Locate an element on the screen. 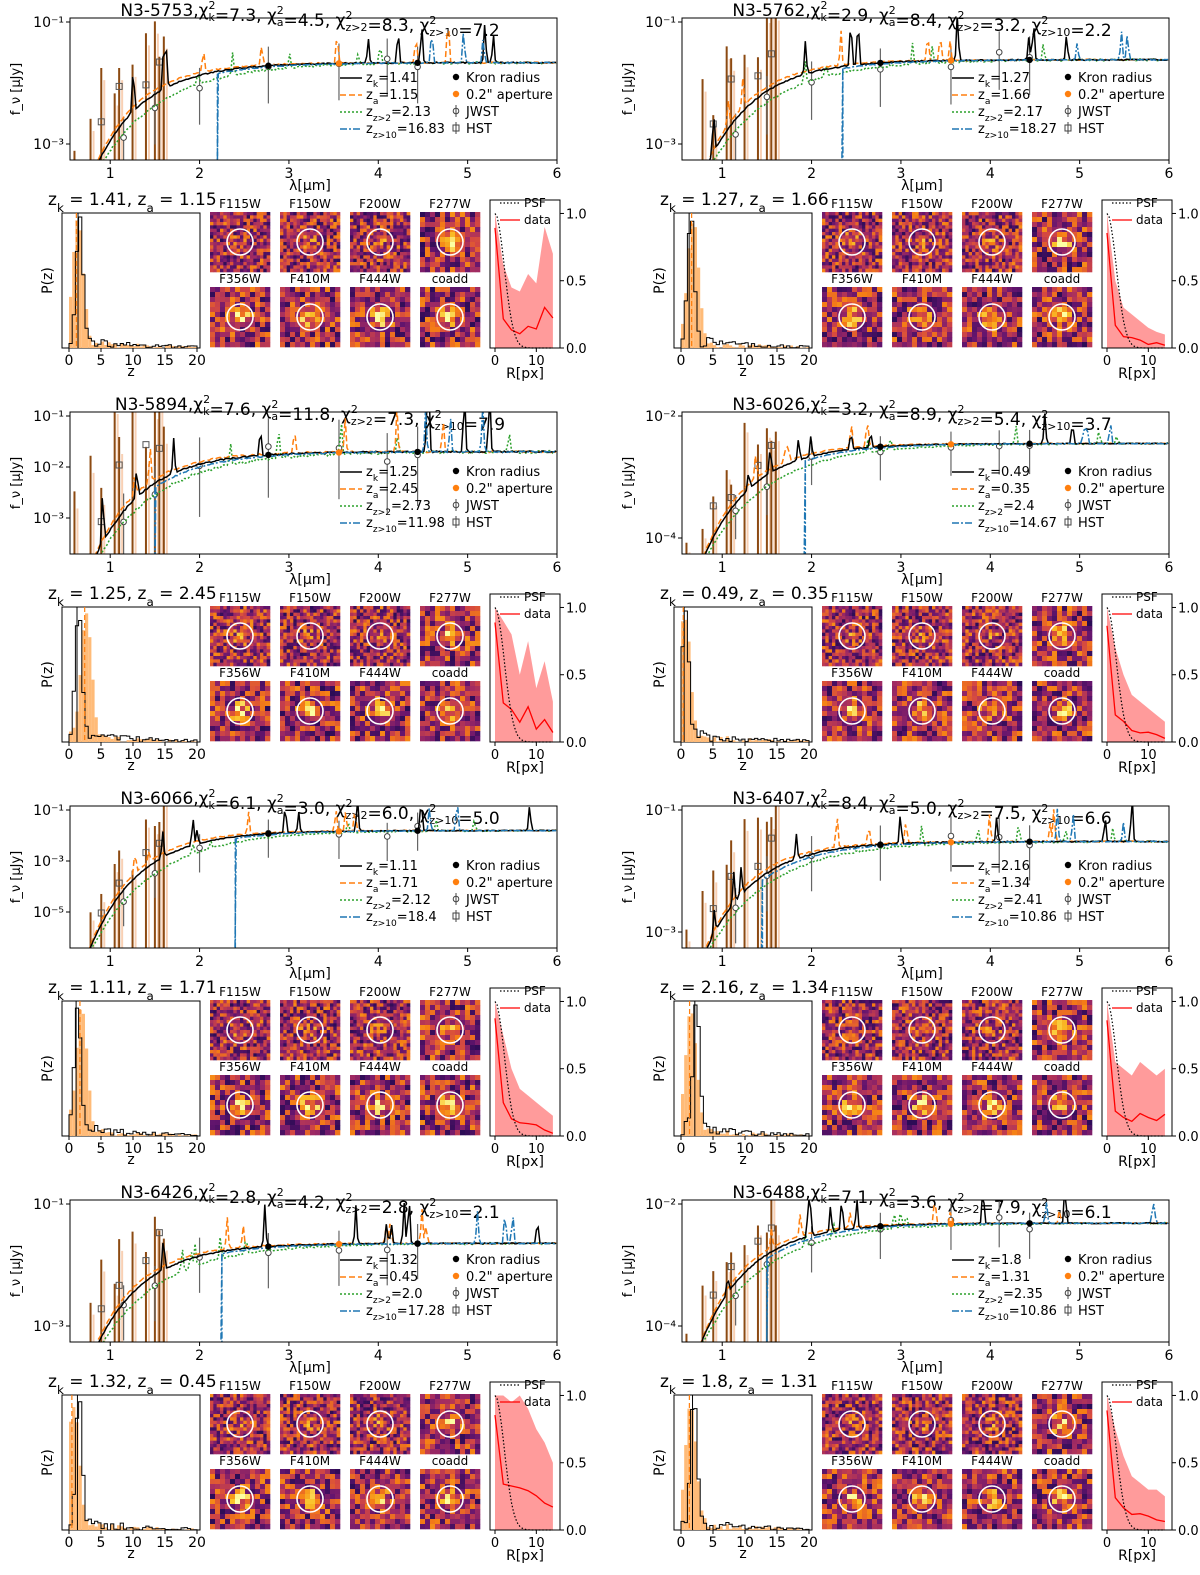 The image size is (1200, 1575). stamp-f200w is located at coordinates (380, 242).